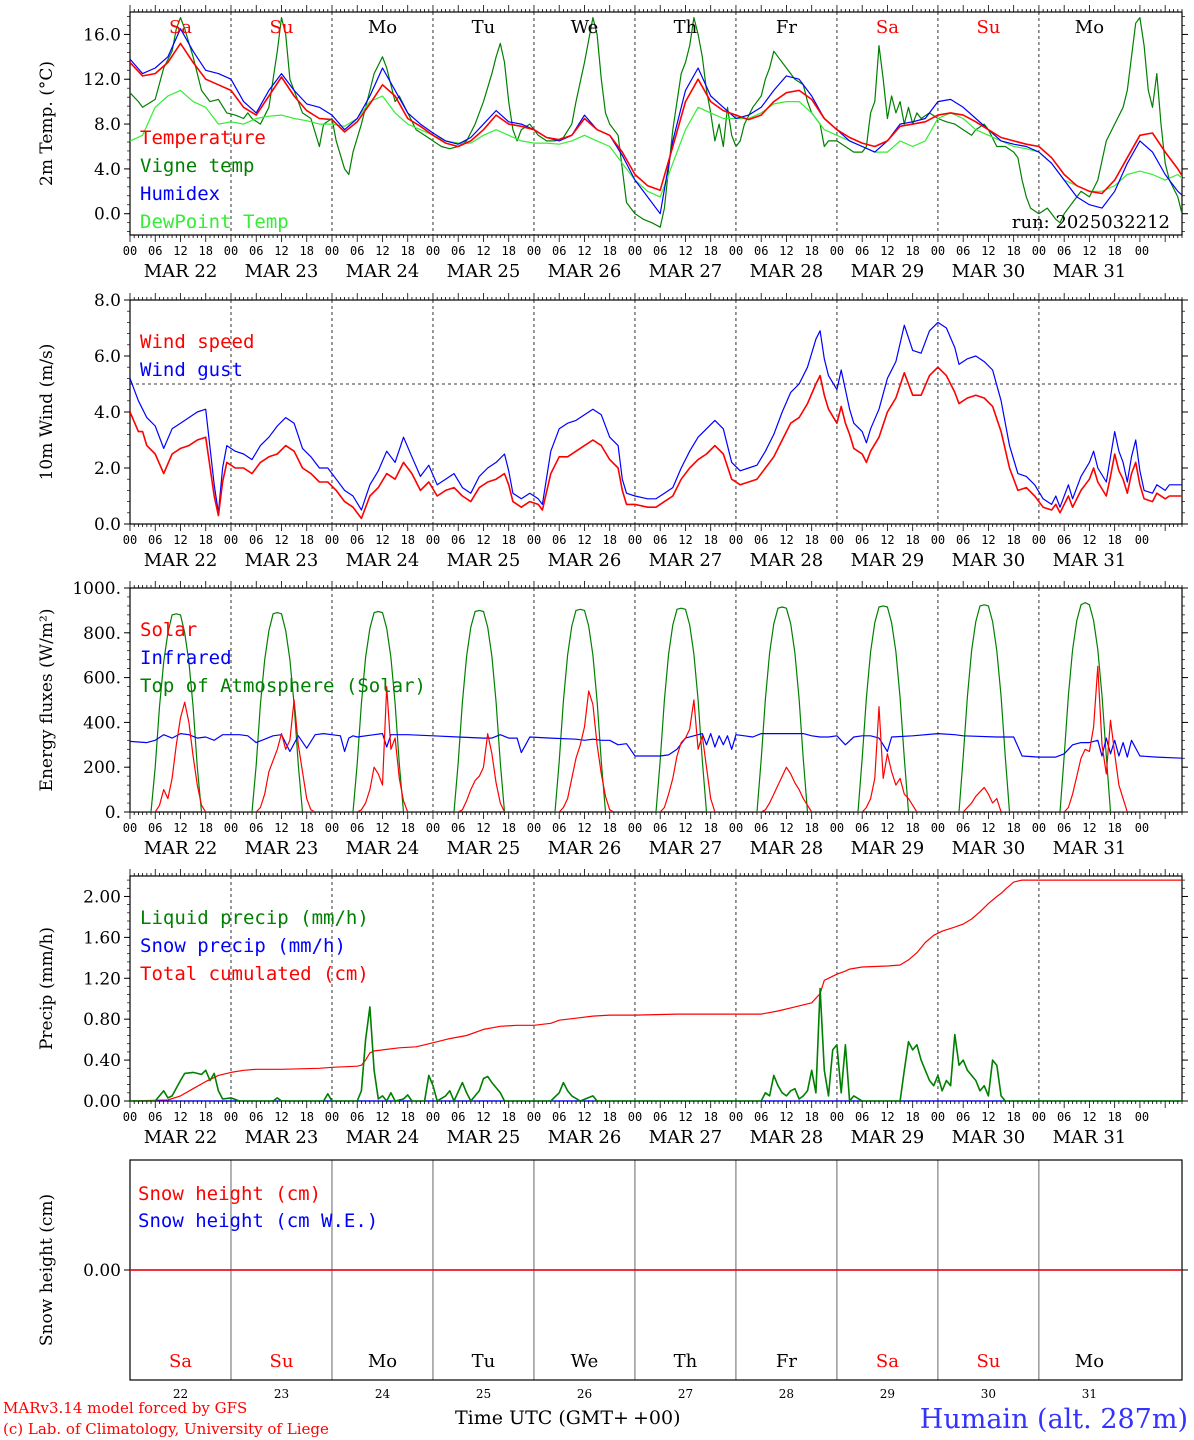 Image resolution: width=1194 pixels, height=1440 pixels. Describe the element at coordinates (584, 1394) in the screenshot. I see `day-number: 26` at that location.